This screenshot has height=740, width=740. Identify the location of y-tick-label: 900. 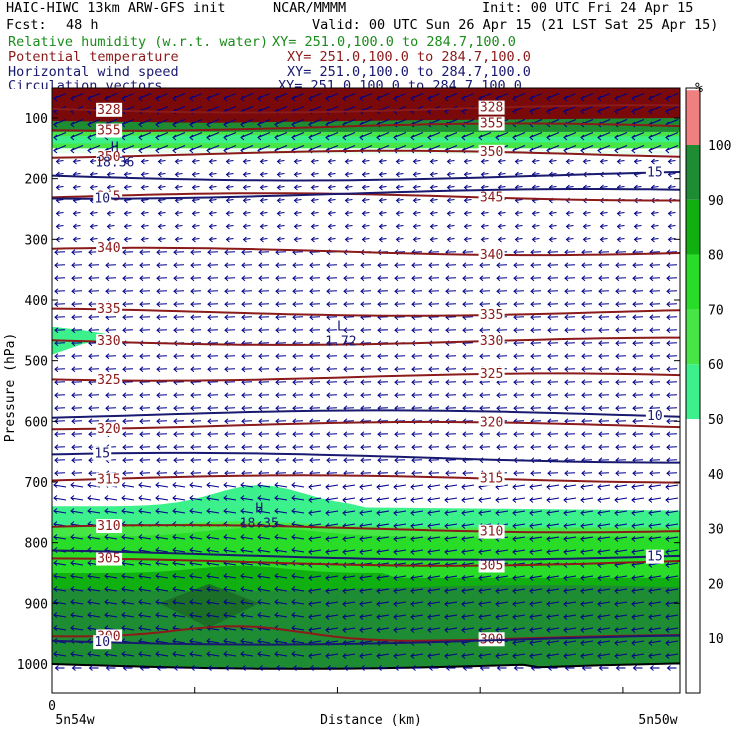
(36, 604).